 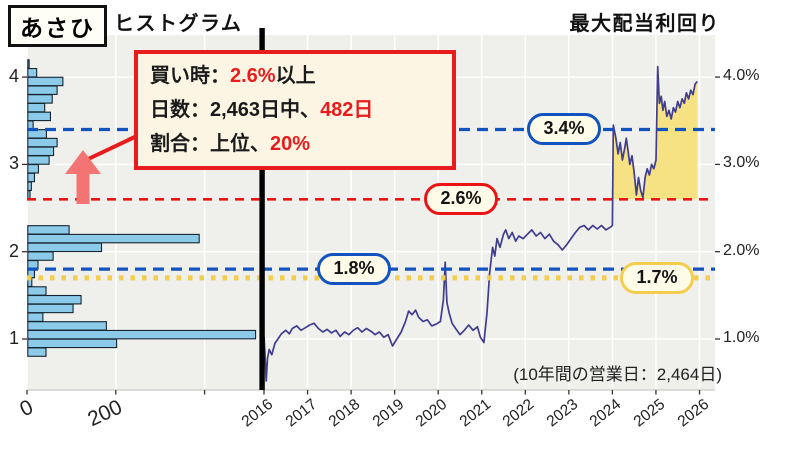 What do you see at coordinates (644, 24) in the screenshot?
I see `max-yield-title: 最大配当利回り` at bounding box center [644, 24].